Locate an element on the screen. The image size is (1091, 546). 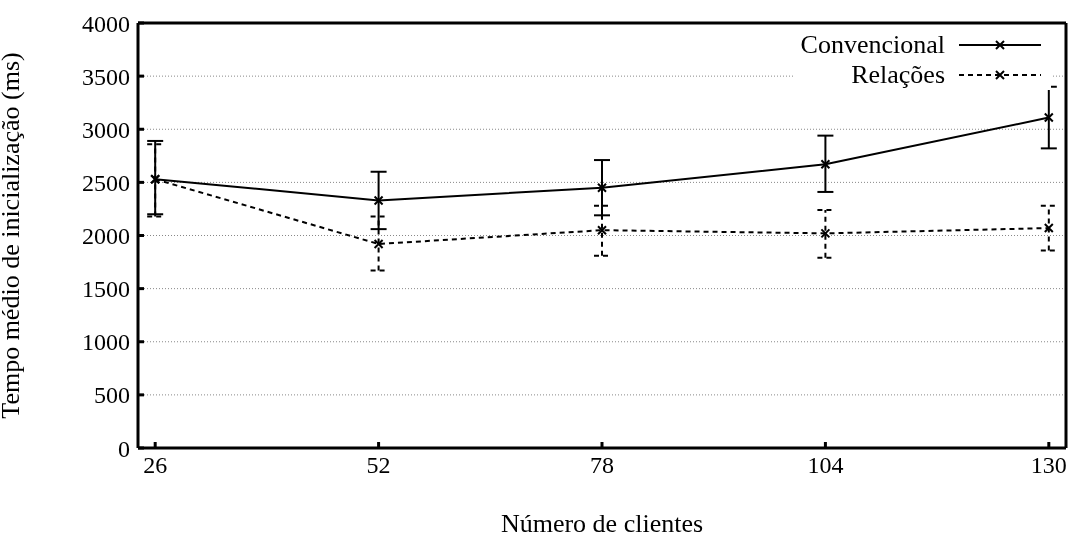
y-tick-label: 0 is located at coordinates (124, 448).